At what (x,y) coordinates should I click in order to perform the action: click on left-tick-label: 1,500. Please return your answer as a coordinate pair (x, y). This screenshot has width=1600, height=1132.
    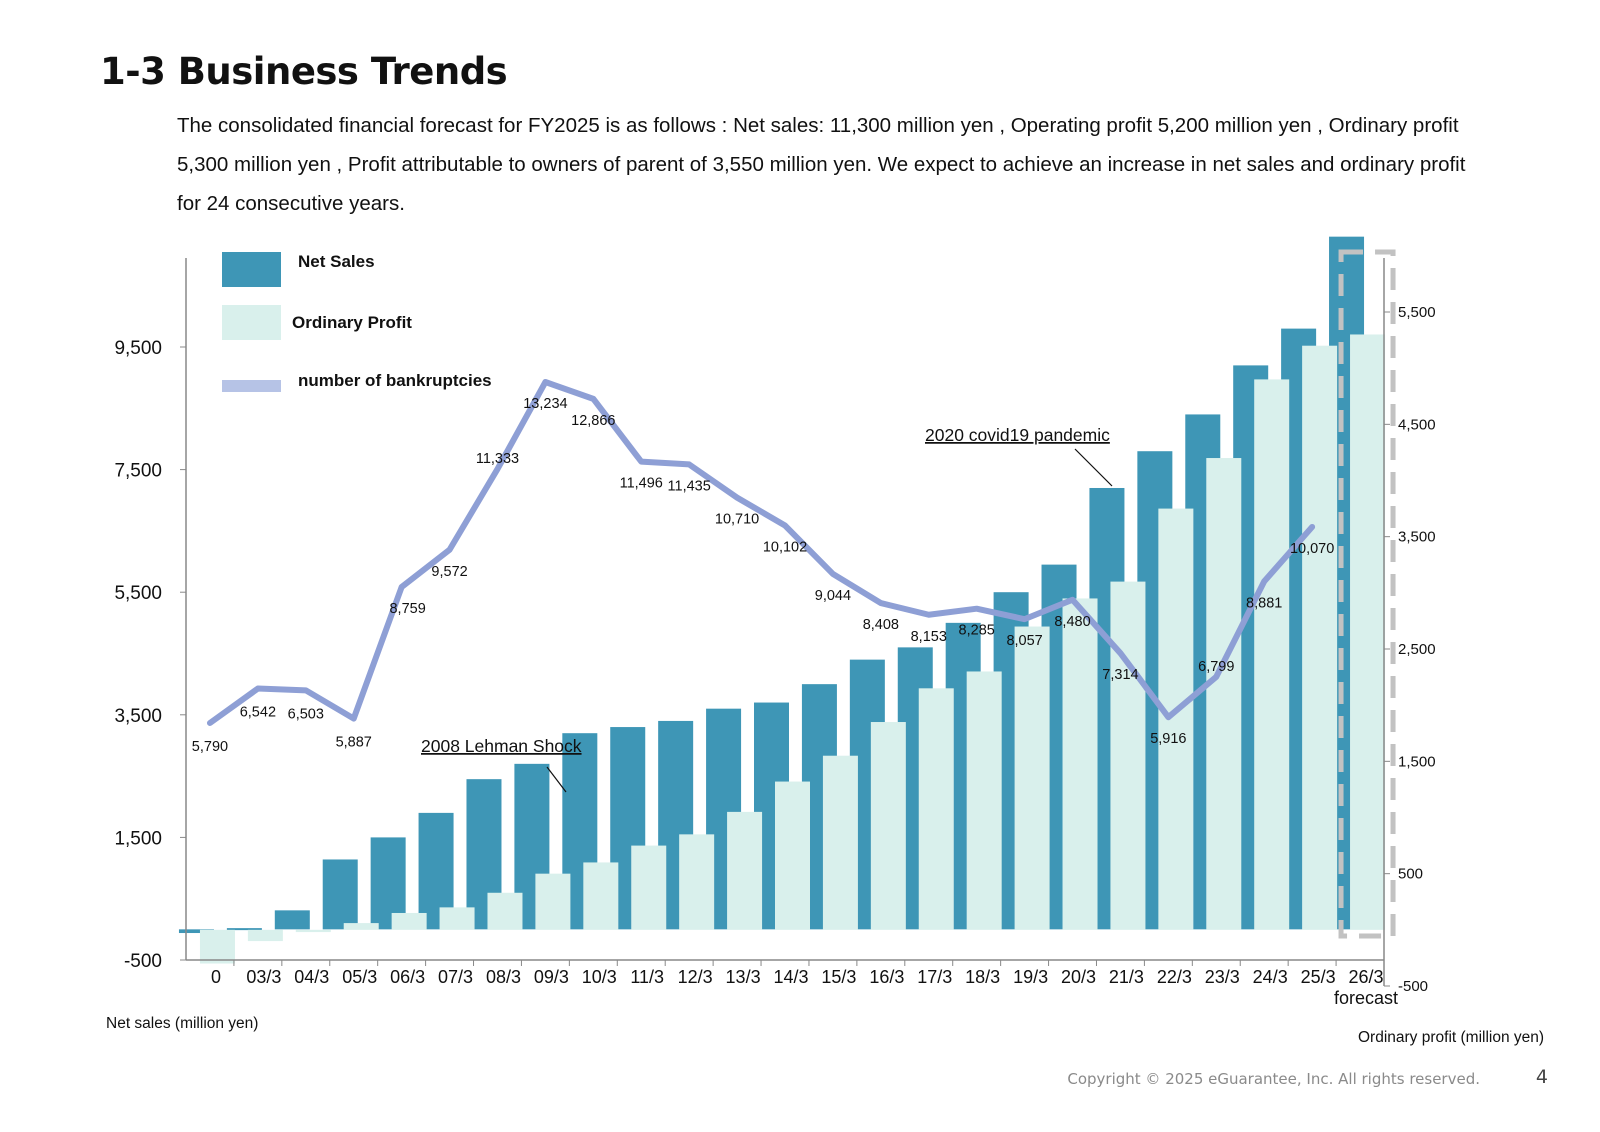
    Looking at the image, I should click on (138, 838).